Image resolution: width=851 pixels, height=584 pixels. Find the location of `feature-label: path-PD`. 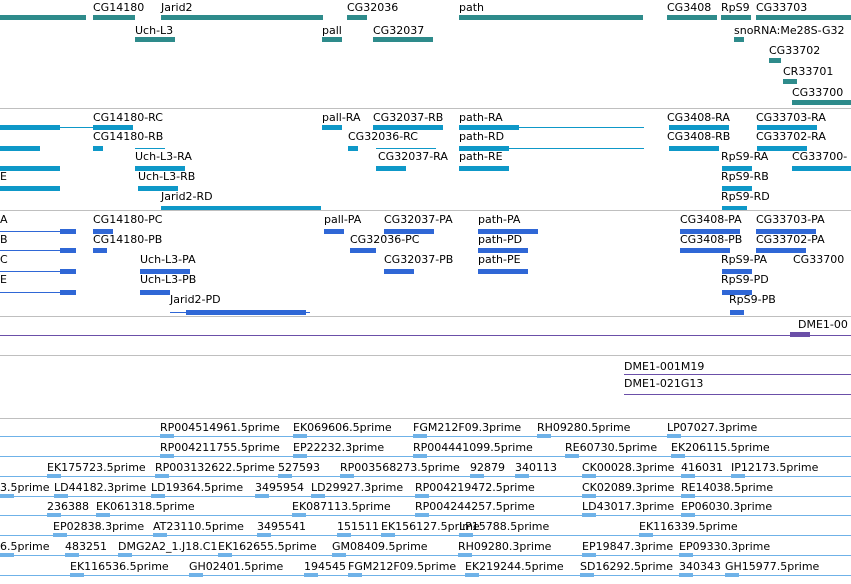

feature-label: path-PD is located at coordinates (500, 239).